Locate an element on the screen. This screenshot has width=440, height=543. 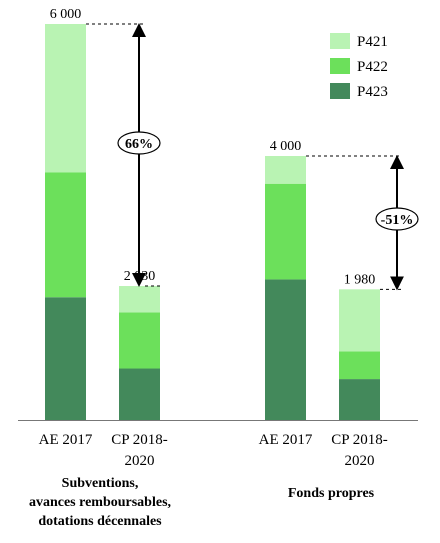
change-label: -51% is located at coordinates (397, 220).